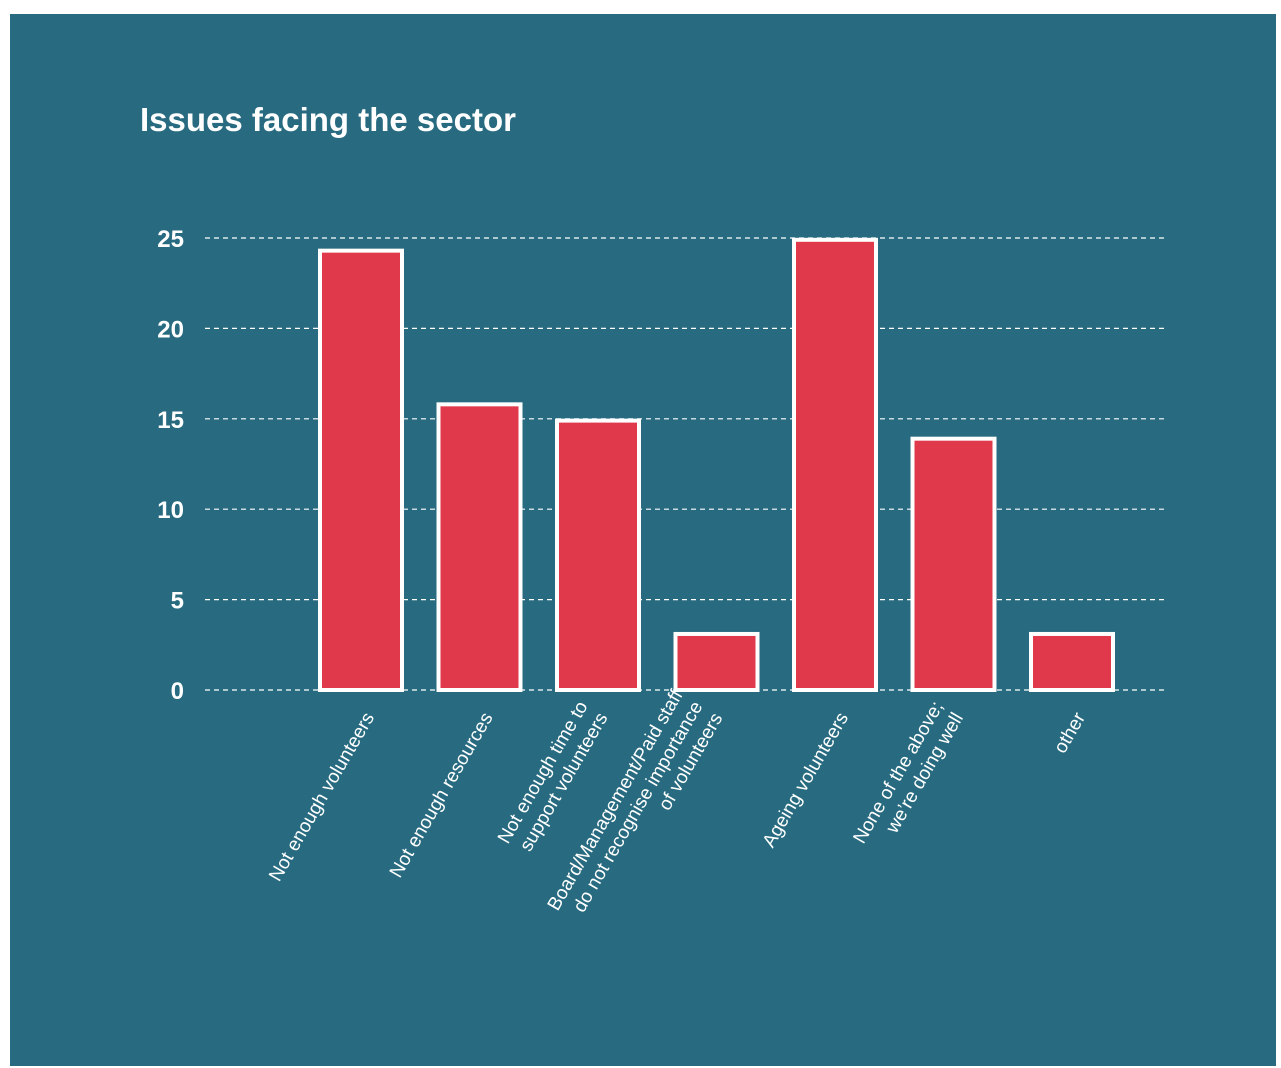 The width and height of the screenshot is (1281, 1068). I want to click on x-tick-label-line: Not enough volunteers, so click(322, 797).